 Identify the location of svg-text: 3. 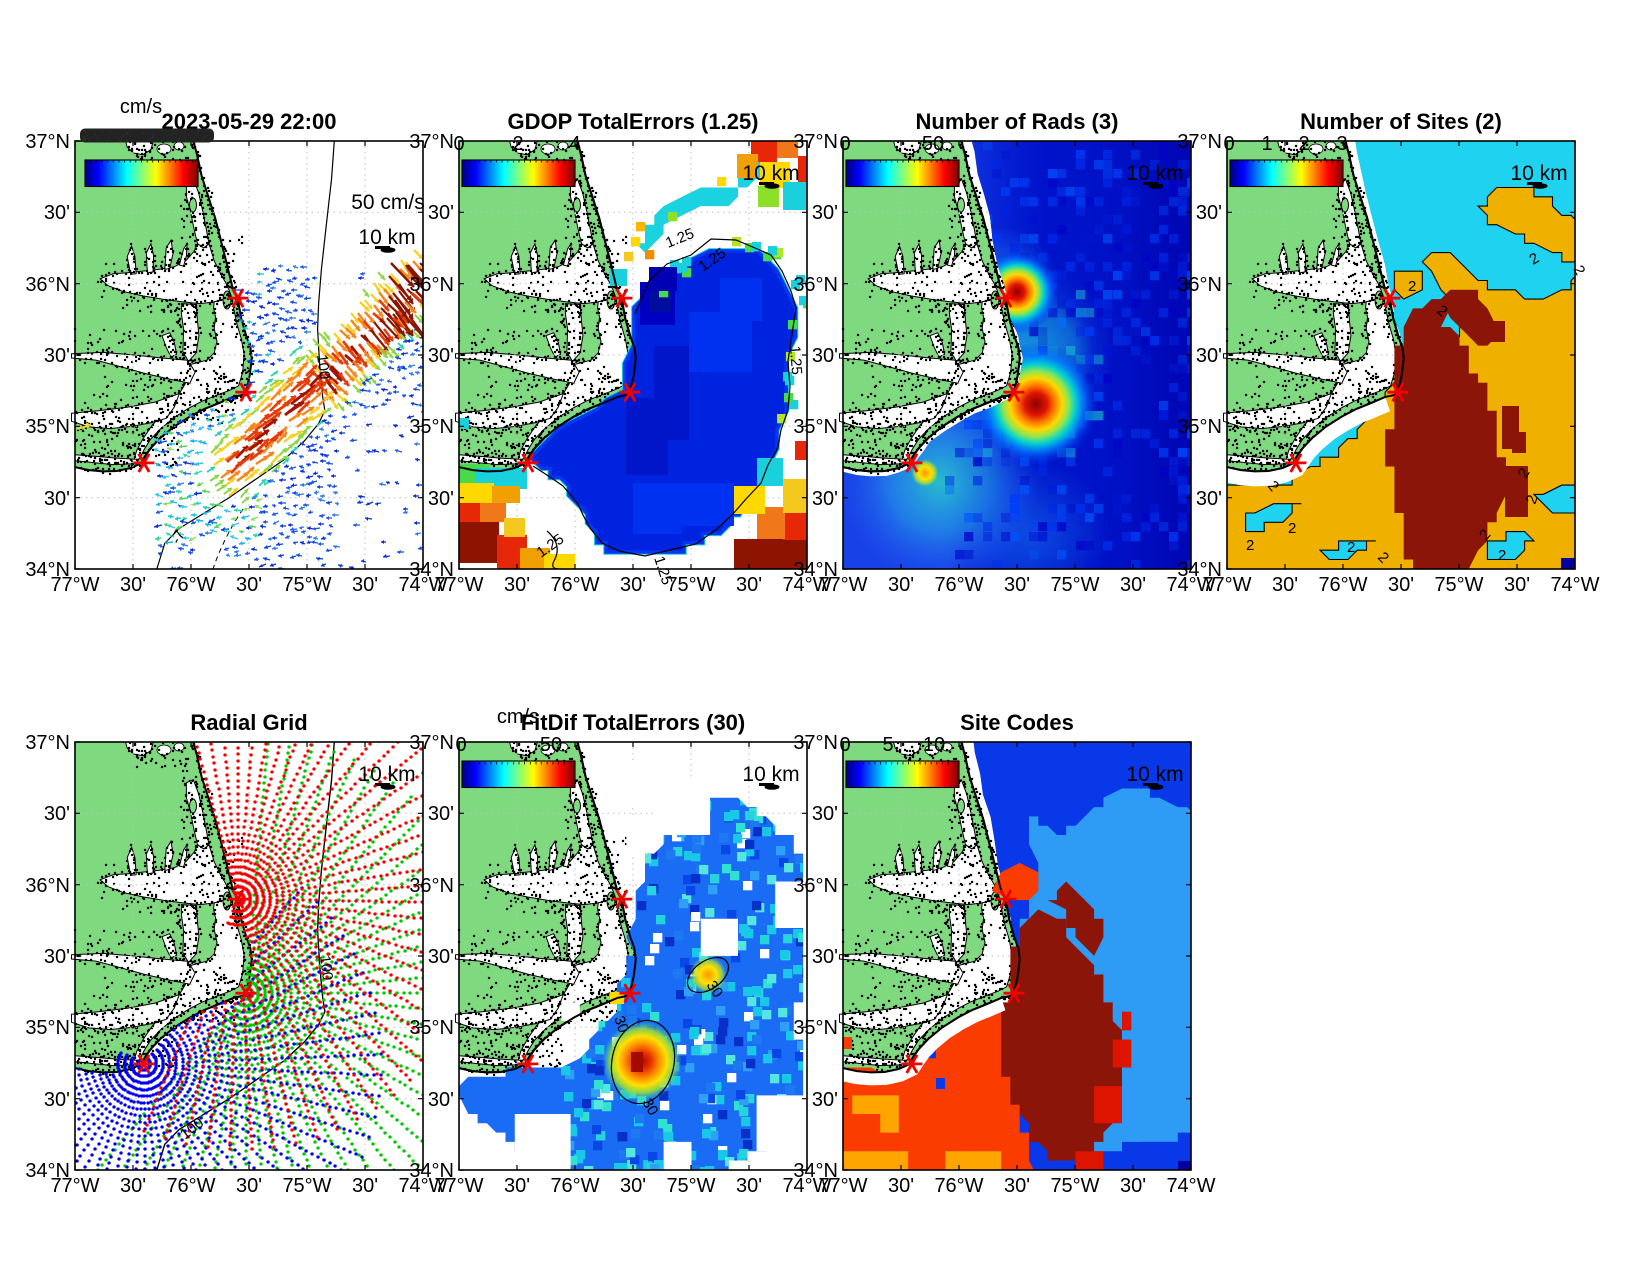
(1341, 144).